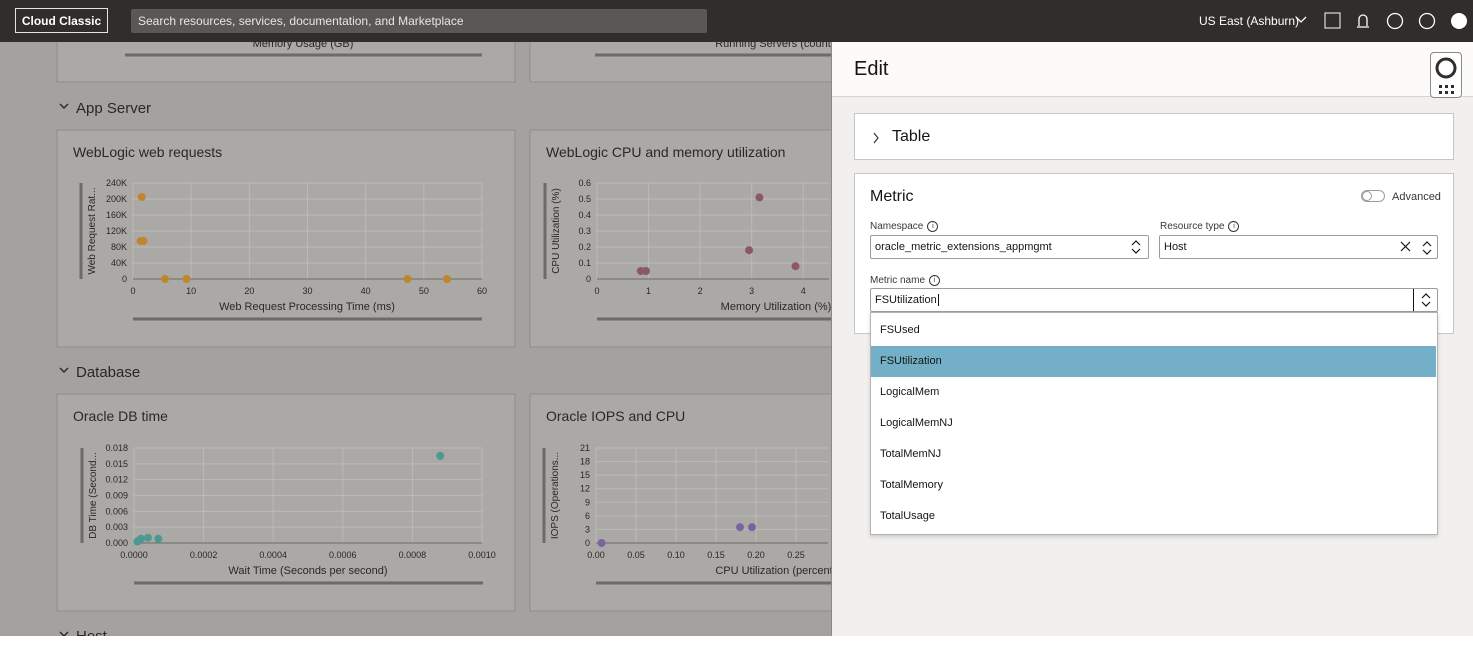  Describe the element at coordinates (556, 231) in the screenshot. I see `y-axis-label: CPU Utilization (%)` at that location.